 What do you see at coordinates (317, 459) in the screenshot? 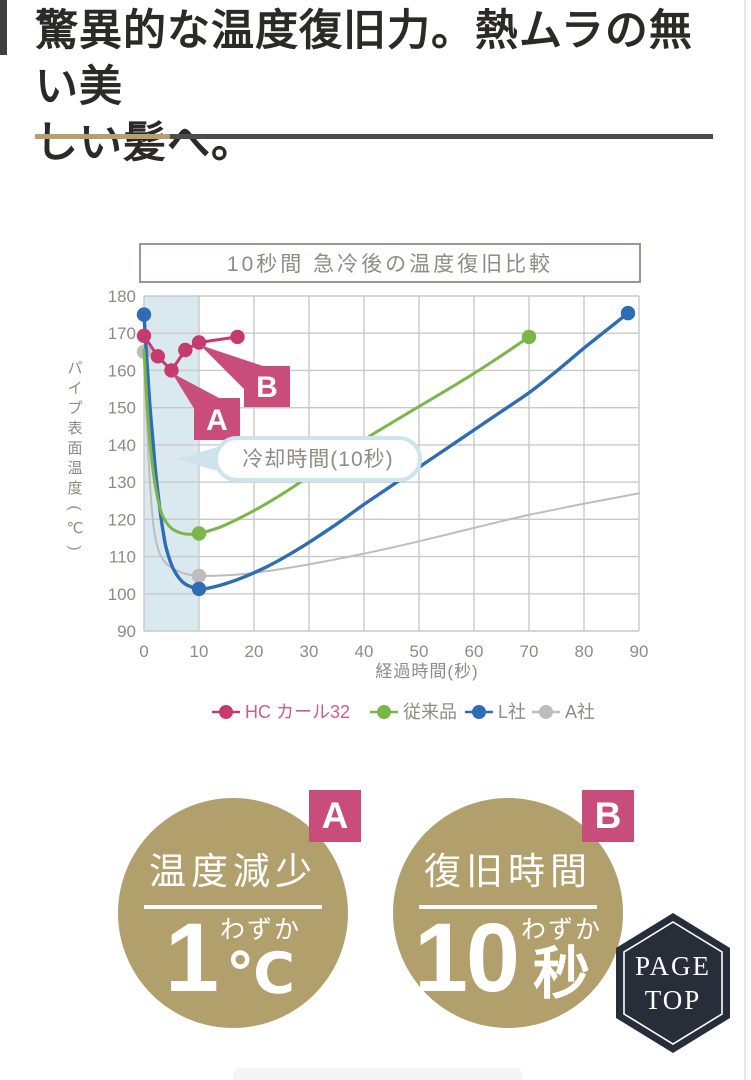
I see `svg-text: 冷却時間(10秒)` at bounding box center [317, 459].